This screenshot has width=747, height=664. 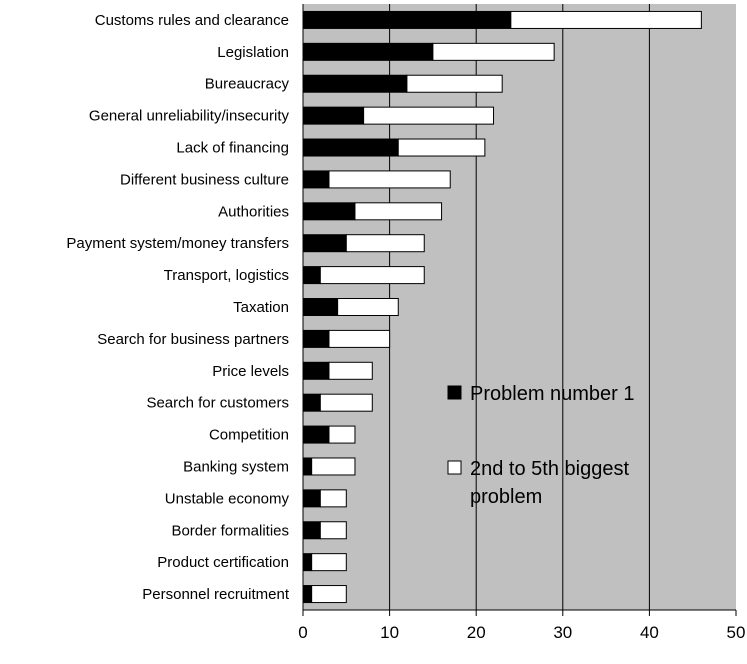 What do you see at coordinates (736, 632) in the screenshot?
I see `x-tick-label: 50` at bounding box center [736, 632].